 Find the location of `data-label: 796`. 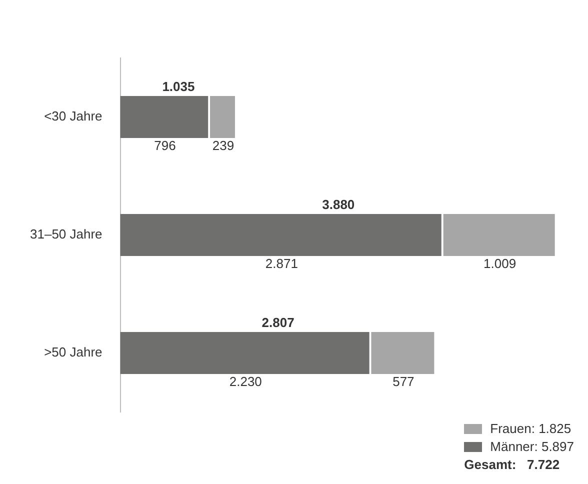

data-label: 796 is located at coordinates (165, 146).